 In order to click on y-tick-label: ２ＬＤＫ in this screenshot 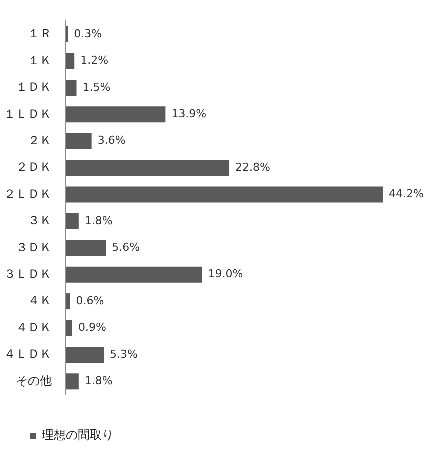, I will do `click(28, 193)`.